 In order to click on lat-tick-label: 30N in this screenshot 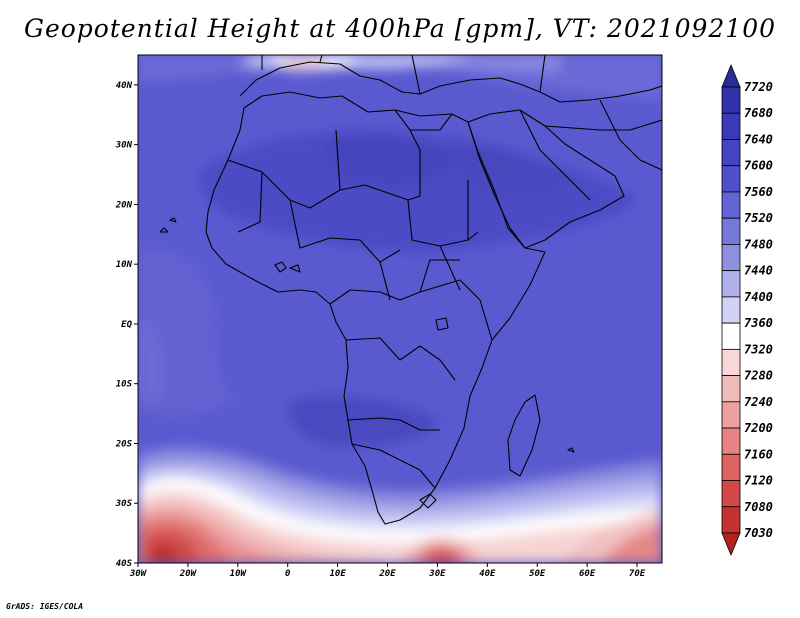, I will do `click(124, 146)`.